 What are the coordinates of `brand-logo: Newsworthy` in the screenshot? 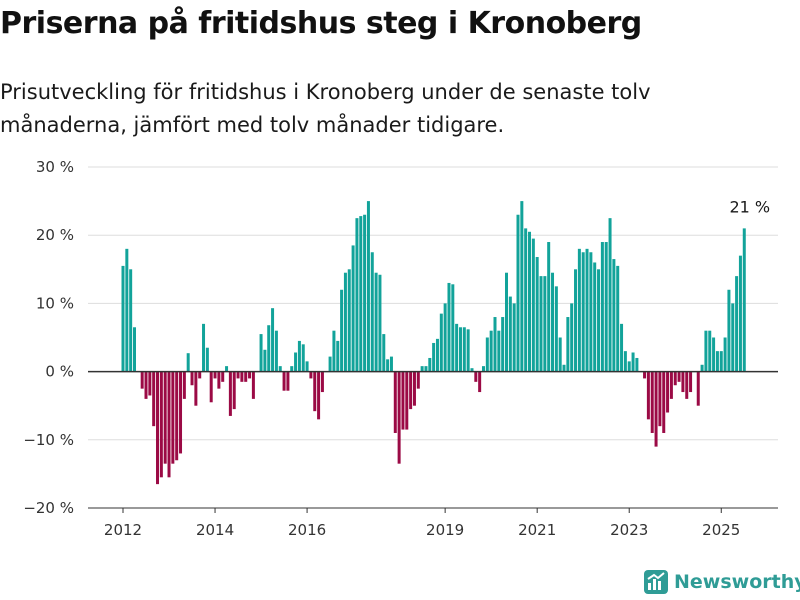 It's located at (722, 582).